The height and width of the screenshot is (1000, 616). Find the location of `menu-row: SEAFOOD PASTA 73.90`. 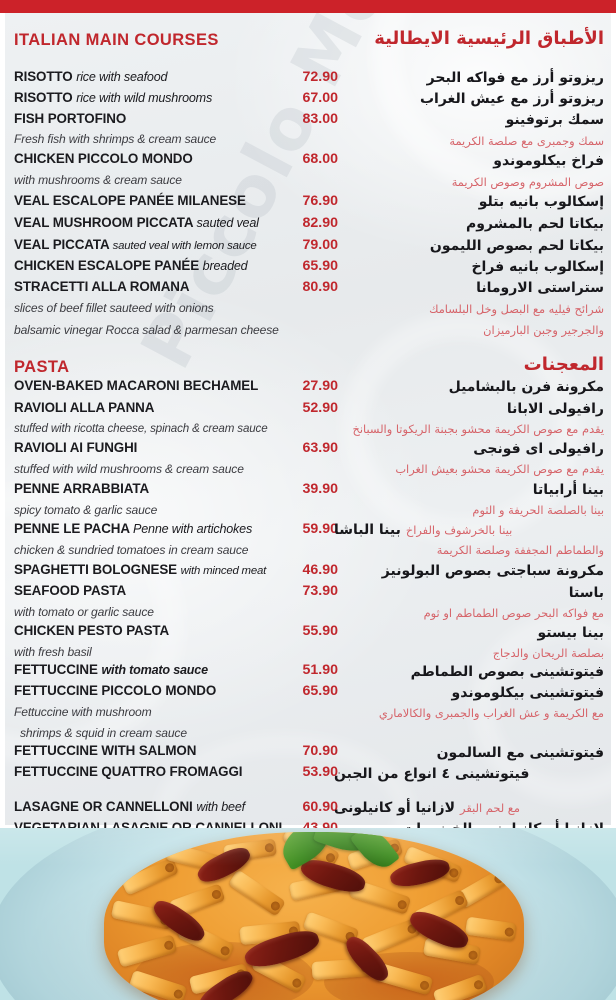

menu-row: SEAFOOD PASTA 73.90 is located at coordinates (176, 591).